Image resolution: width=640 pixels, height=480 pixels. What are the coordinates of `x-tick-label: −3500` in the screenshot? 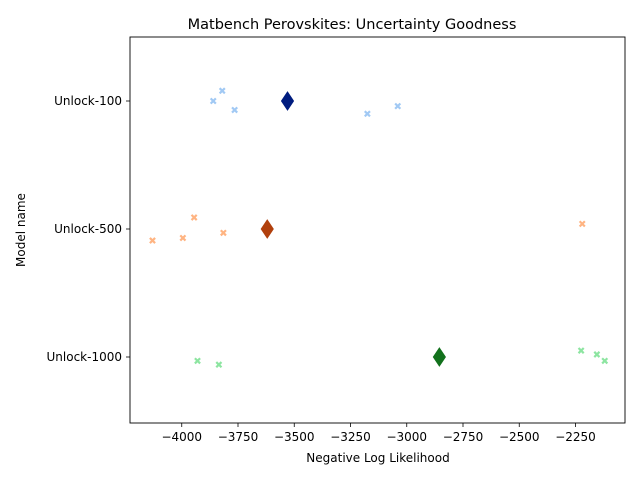 It's located at (294, 437).